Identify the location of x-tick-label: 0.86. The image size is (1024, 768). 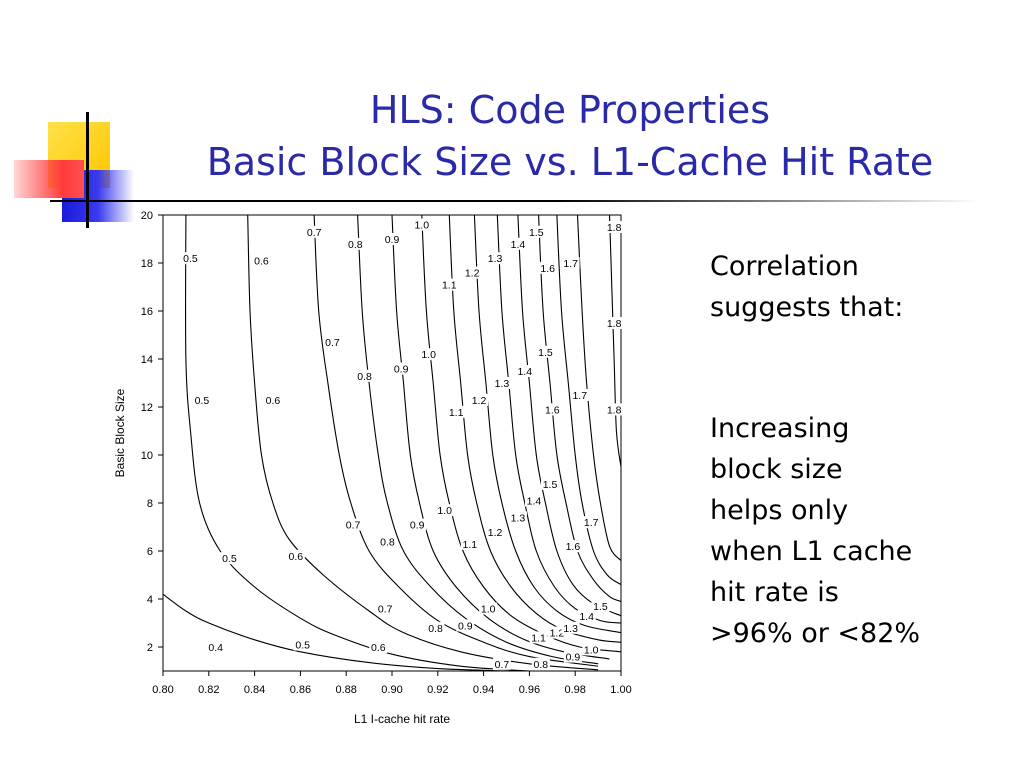
(300, 690).